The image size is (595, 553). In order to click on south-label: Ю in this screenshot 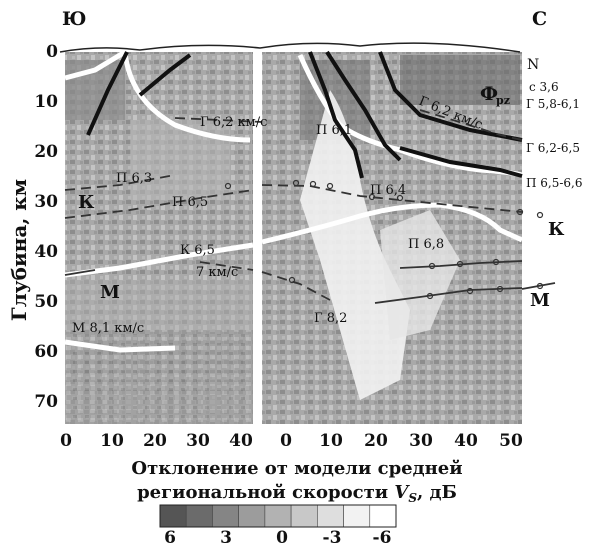, I will do `click(74, 19)`.